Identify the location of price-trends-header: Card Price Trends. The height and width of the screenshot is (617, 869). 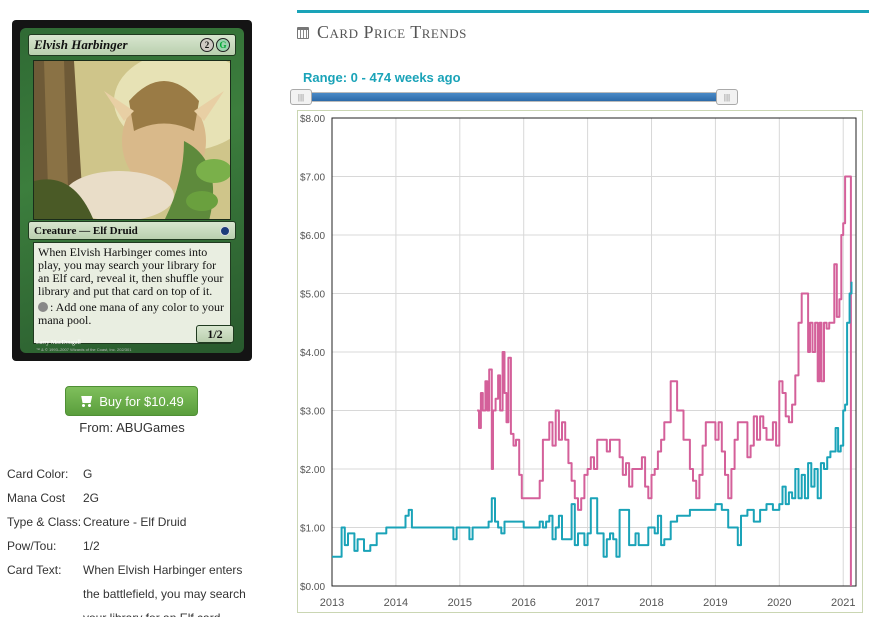
(382, 32).